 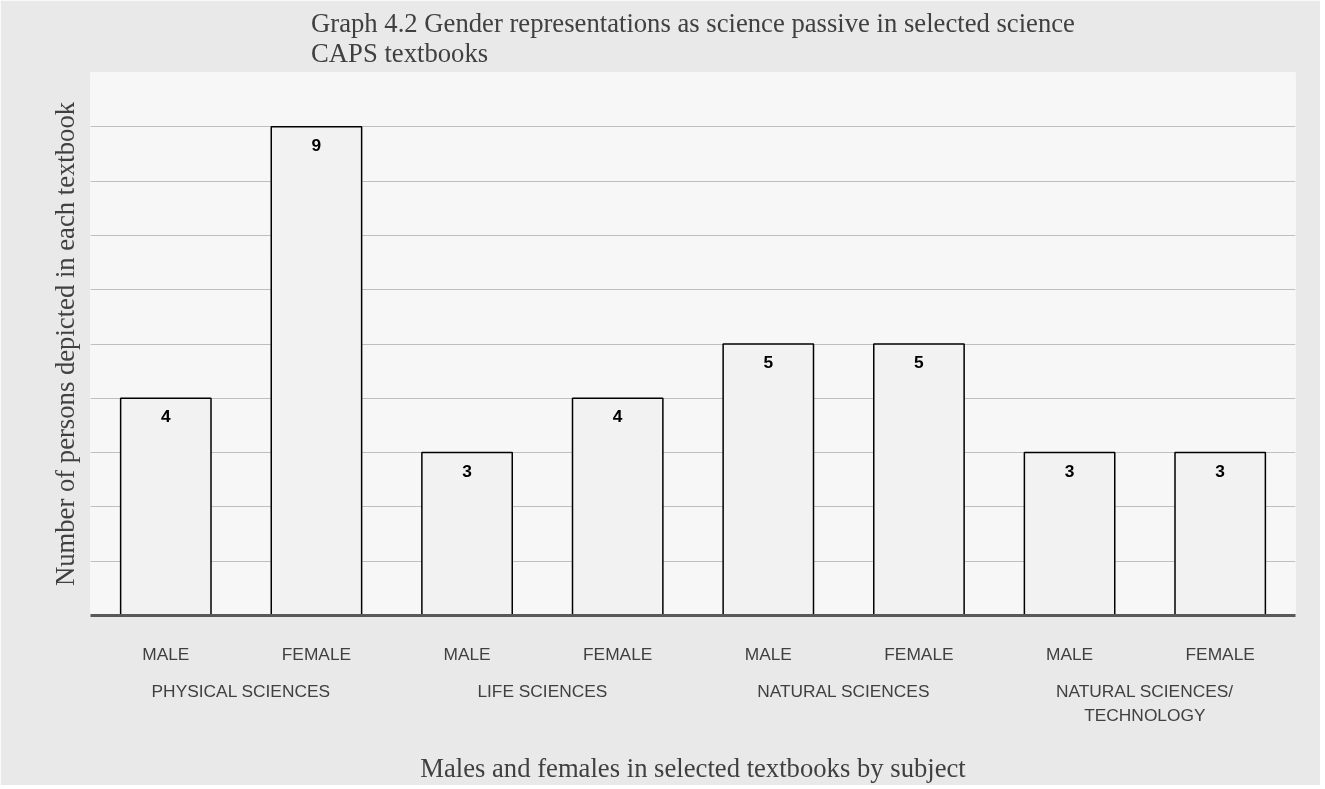 What do you see at coordinates (316, 144) in the screenshot?
I see `data-label: 9` at bounding box center [316, 144].